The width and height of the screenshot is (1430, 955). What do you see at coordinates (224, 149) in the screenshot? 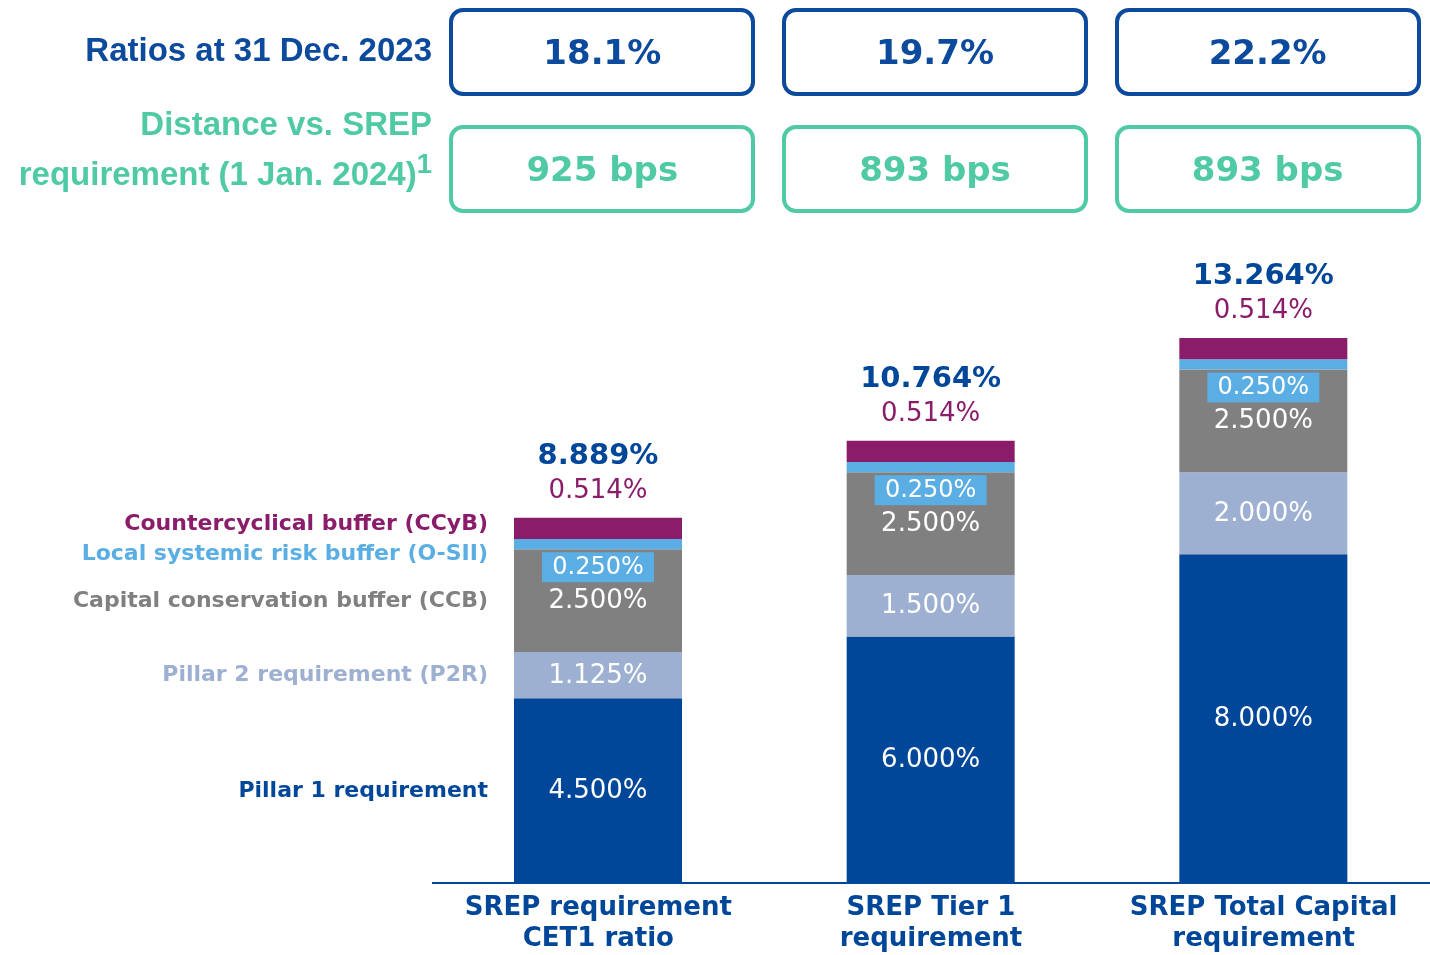
I see `text: Distance vs. SREP requirement (1 Jan. 2024)$^{1}$` at bounding box center [224, 149].